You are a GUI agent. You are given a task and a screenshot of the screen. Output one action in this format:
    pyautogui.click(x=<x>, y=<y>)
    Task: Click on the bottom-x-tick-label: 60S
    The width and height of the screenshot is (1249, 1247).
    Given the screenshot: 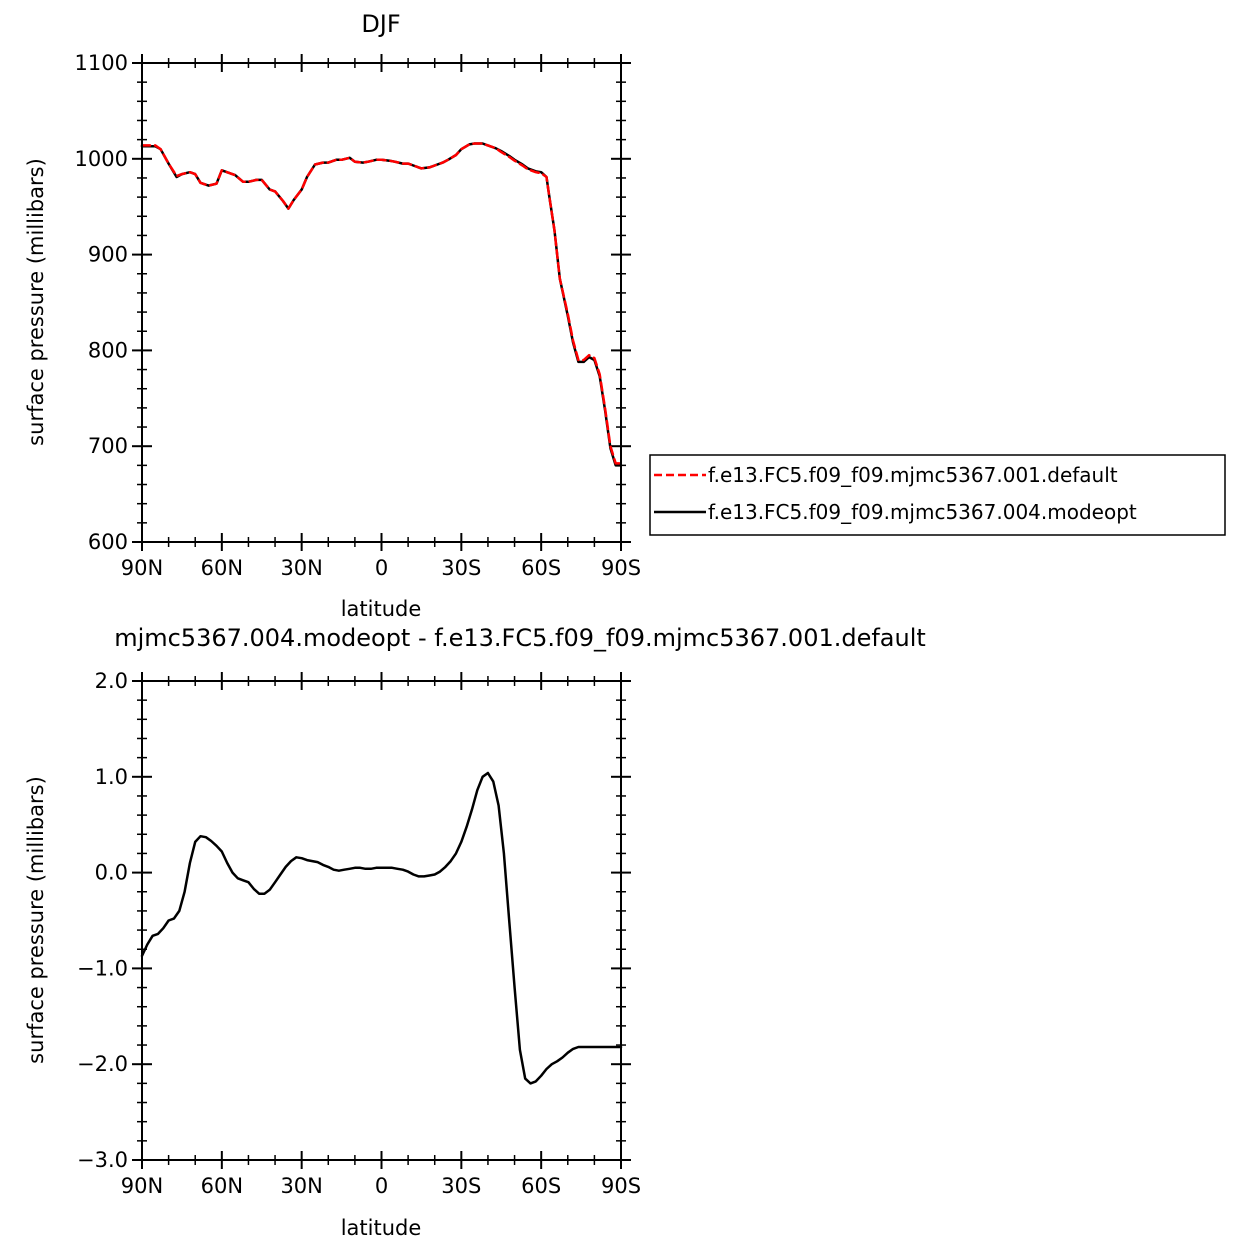 What is the action you would take?
    pyautogui.click(x=541, y=1186)
    